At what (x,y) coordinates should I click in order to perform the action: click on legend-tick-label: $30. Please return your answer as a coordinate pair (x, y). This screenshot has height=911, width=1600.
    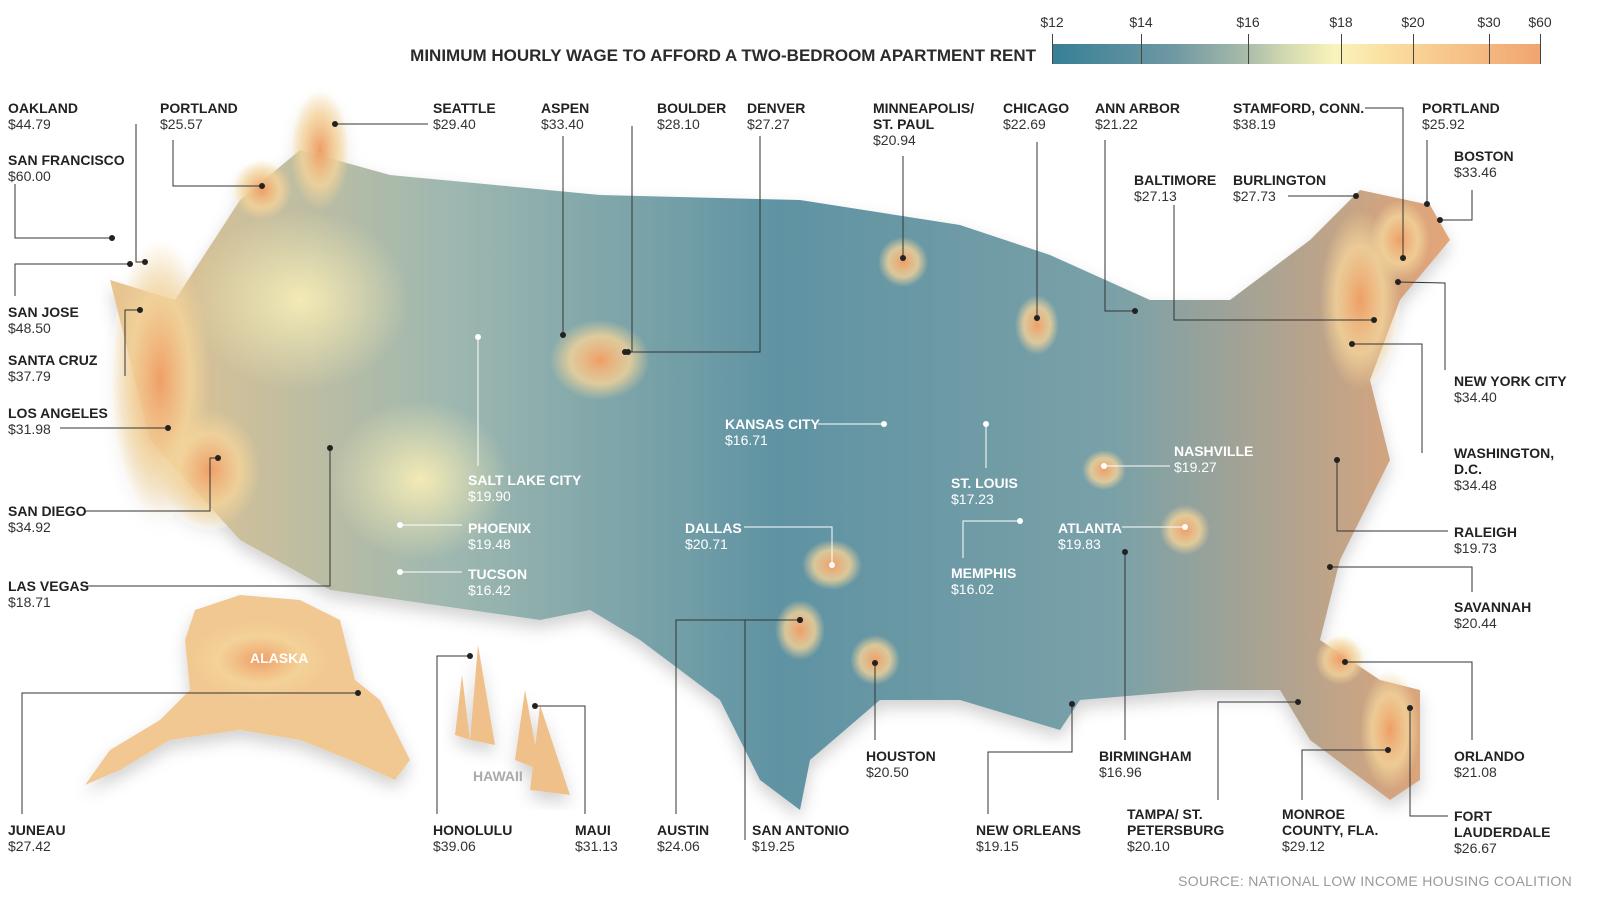
    Looking at the image, I should click on (1489, 22).